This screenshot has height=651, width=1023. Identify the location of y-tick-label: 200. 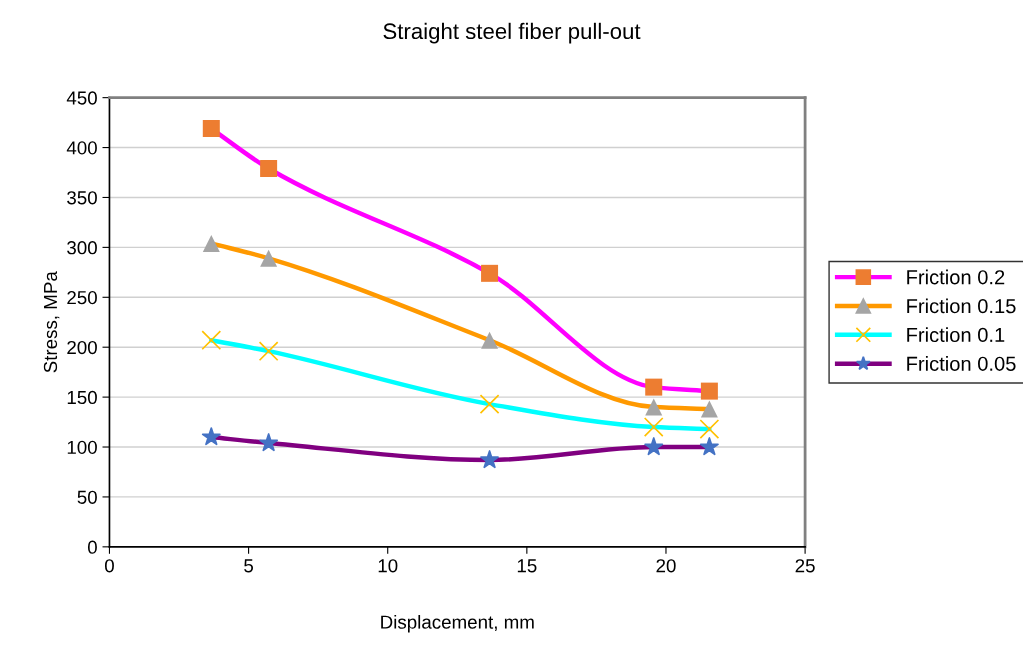
(82, 347).